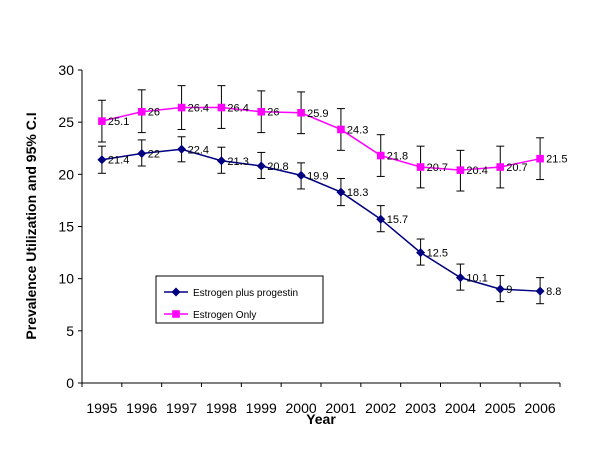 This screenshot has height=450, width=600. Describe the element at coordinates (317, 114) in the screenshot. I see `data-label: 25.9` at that location.